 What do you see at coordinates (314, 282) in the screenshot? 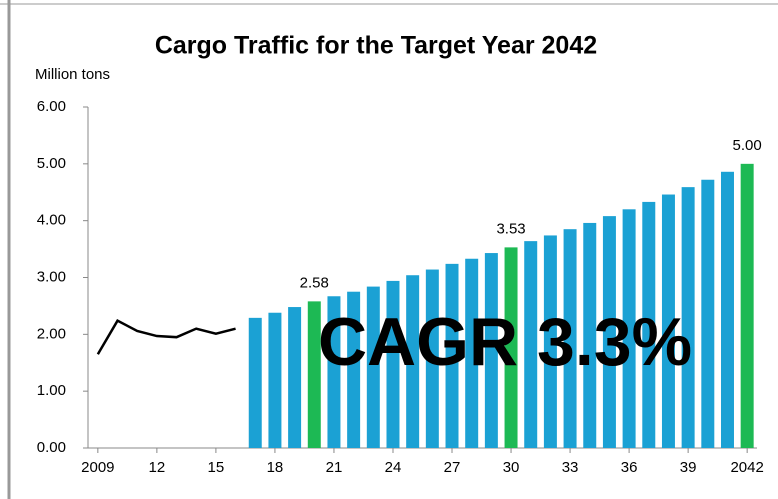
I see `data-label: 2.58` at bounding box center [314, 282].